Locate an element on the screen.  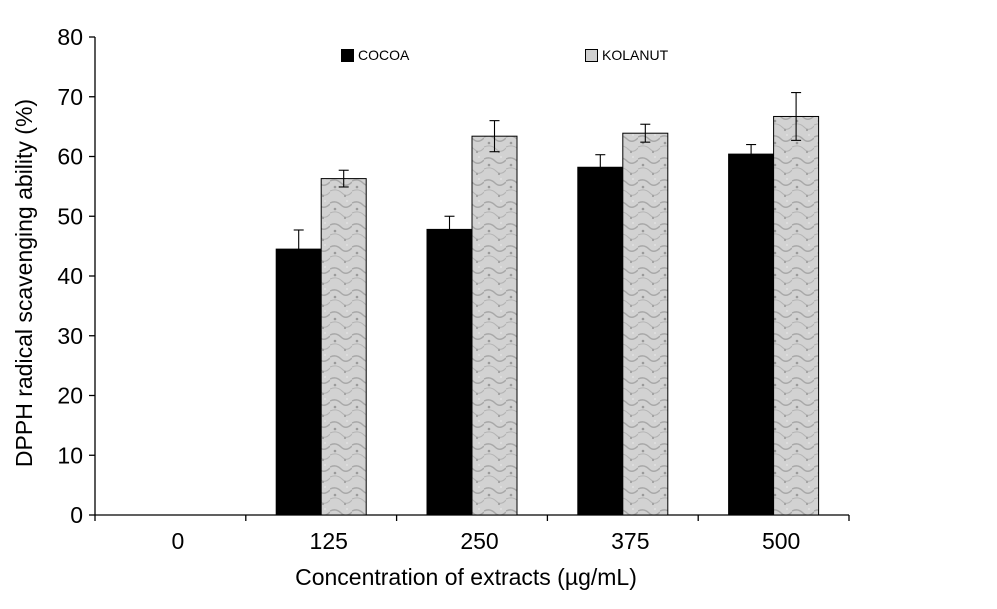
legend-item-cocoa: COCOA is located at coordinates (375, 55).